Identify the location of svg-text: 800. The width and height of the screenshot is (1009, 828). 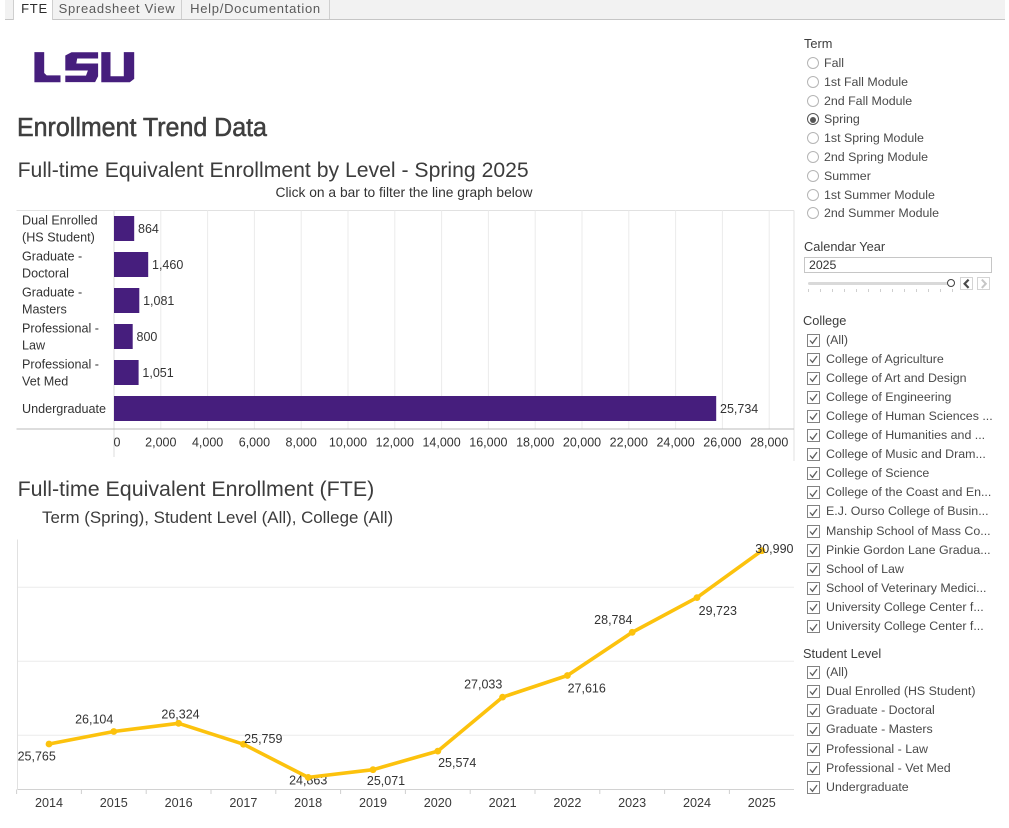
(147, 337).